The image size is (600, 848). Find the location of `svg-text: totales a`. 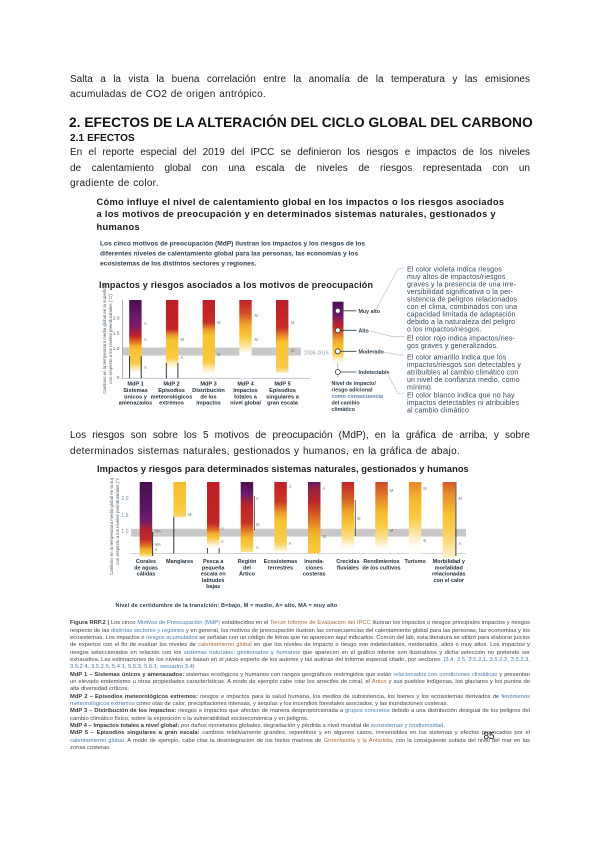

svg-text: totales a is located at coordinates (246, 397).